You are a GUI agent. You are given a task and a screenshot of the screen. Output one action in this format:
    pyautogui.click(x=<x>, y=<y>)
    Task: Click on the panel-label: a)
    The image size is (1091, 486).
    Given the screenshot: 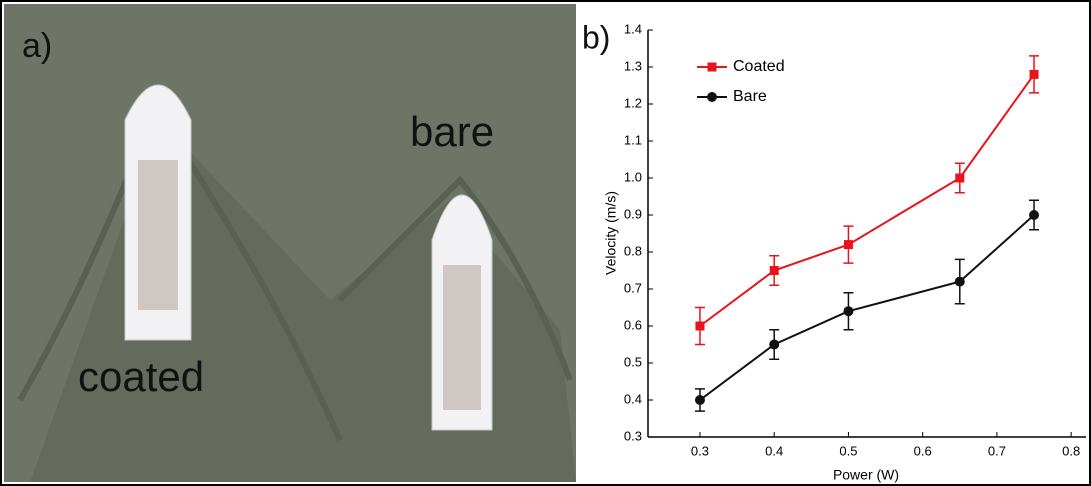 What is the action you would take?
    pyautogui.click(x=37, y=46)
    